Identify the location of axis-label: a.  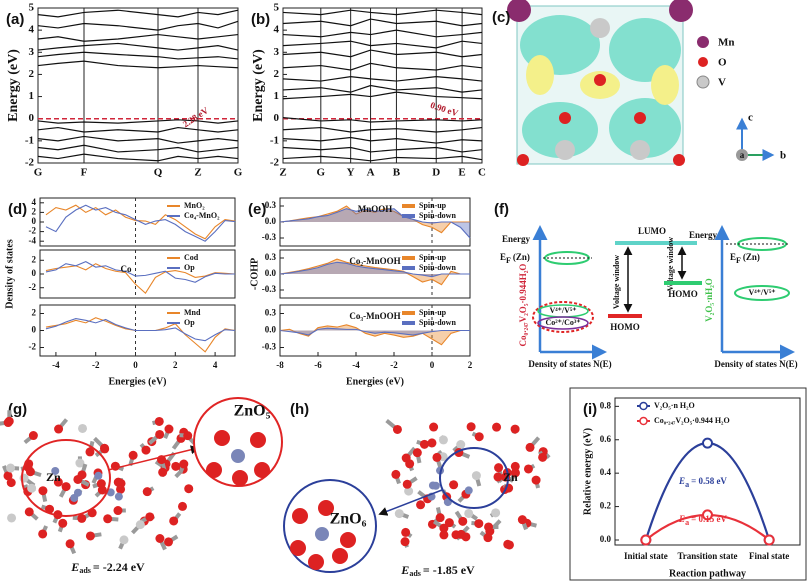
(742, 155).